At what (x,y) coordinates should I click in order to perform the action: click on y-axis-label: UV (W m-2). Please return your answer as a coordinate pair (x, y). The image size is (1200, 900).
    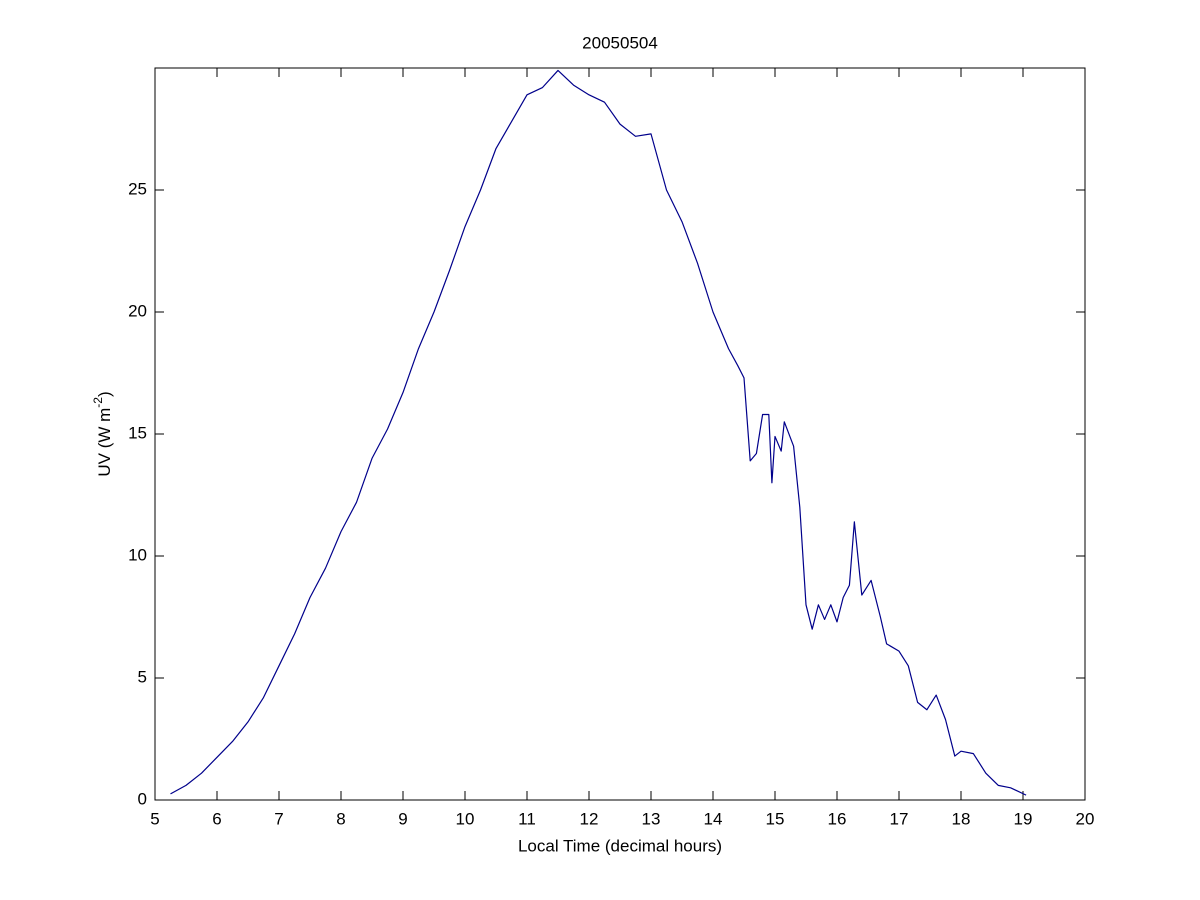
    Looking at the image, I should click on (102, 433).